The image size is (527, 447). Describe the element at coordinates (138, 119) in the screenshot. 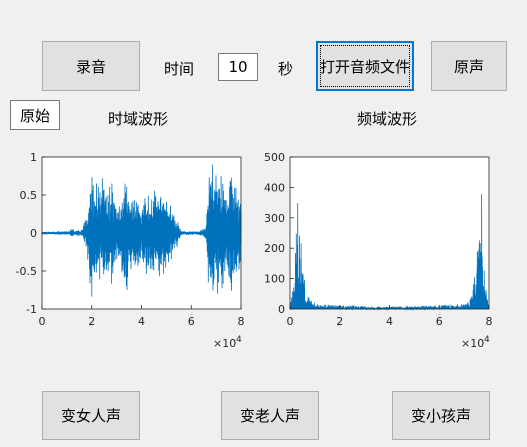

I see `time-domain-title: 时域波形` at that location.